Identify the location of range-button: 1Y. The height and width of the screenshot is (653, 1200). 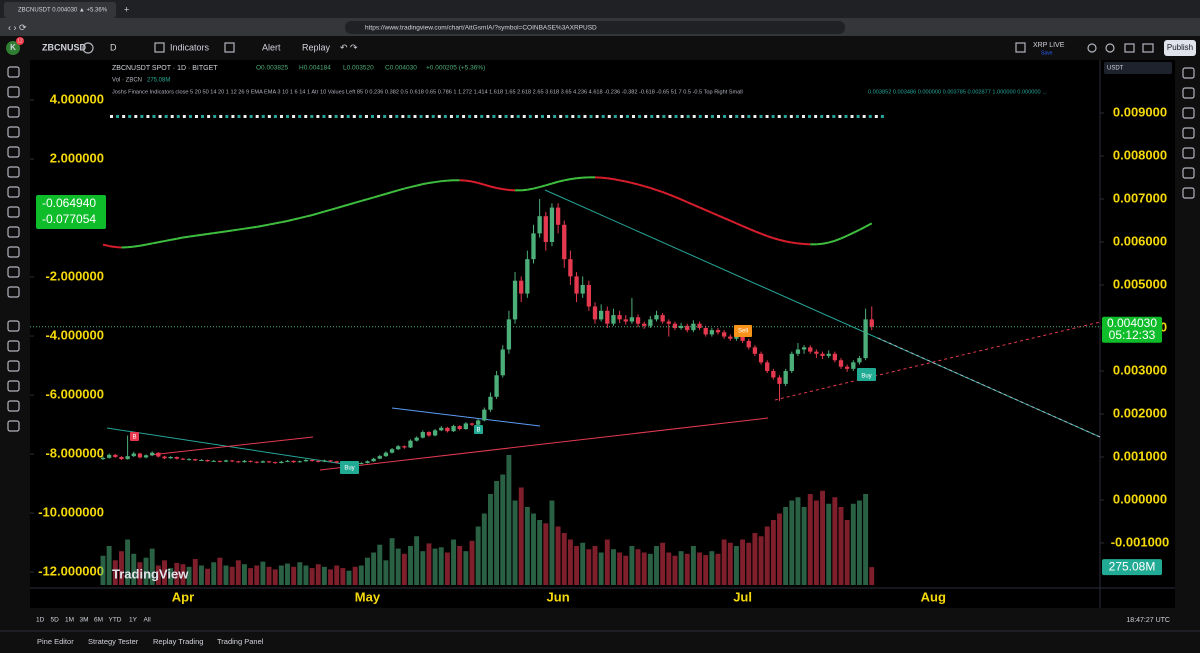
(133, 620).